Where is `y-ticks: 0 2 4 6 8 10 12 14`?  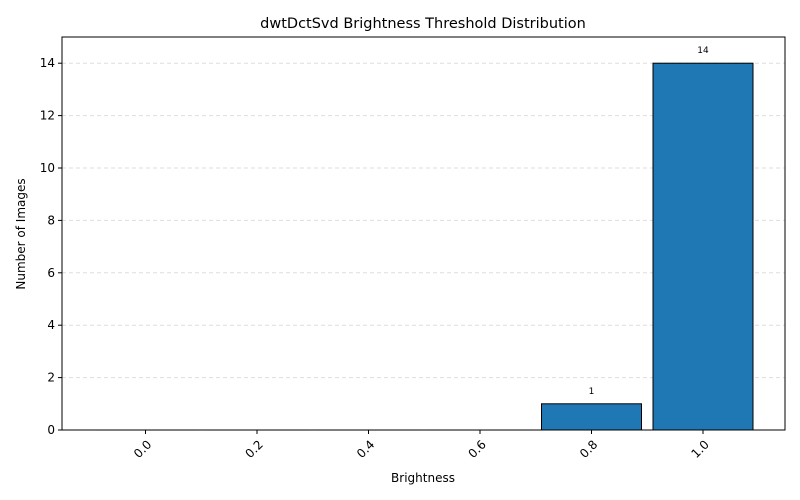
y-ticks: 0 2 4 6 8 10 12 14 is located at coordinates (51, 246).